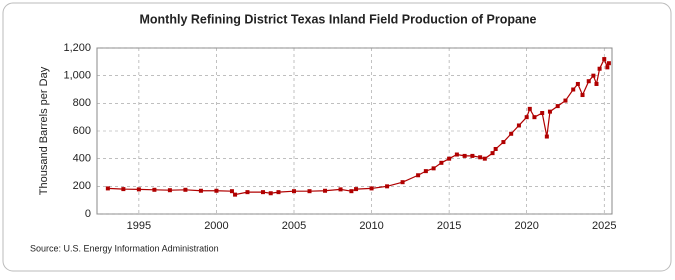  I want to click on x-tick-label: 2020, so click(526, 226).